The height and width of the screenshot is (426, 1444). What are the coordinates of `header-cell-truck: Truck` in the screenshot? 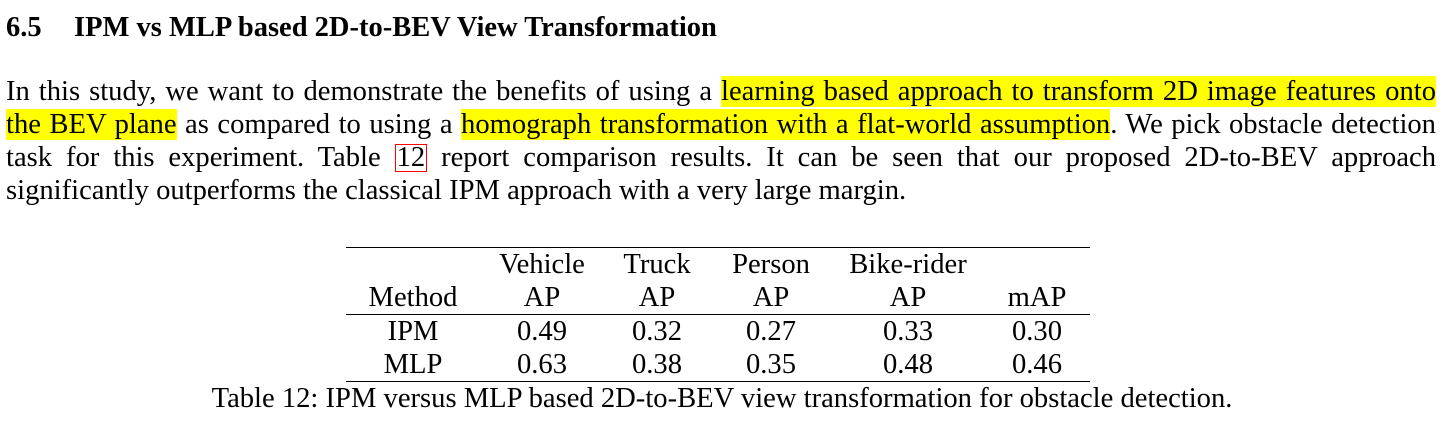 It's located at (657, 264).